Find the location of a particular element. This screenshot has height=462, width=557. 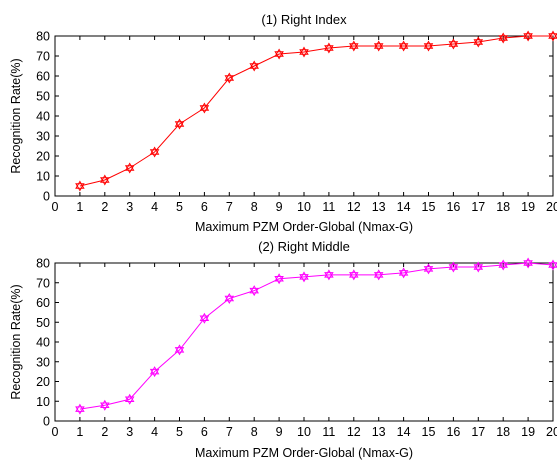

x-tick-label: 18 is located at coordinates (503, 432).